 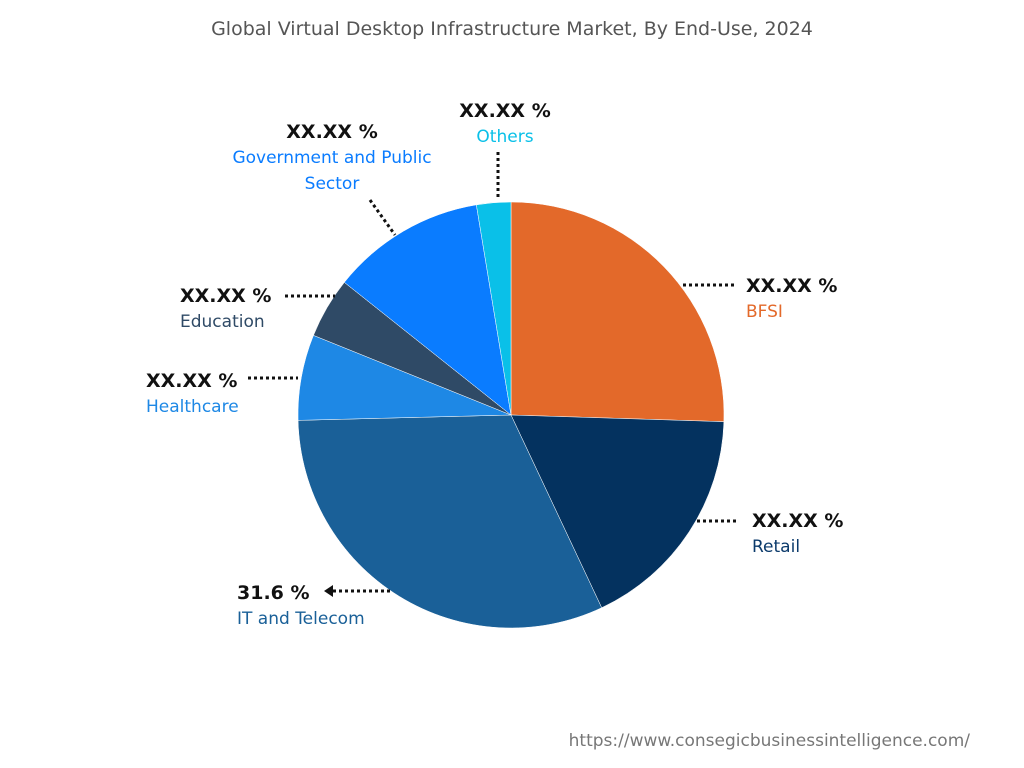 What do you see at coordinates (273, 593) in the screenshot?
I see `value-label: 31.6 %` at bounding box center [273, 593].